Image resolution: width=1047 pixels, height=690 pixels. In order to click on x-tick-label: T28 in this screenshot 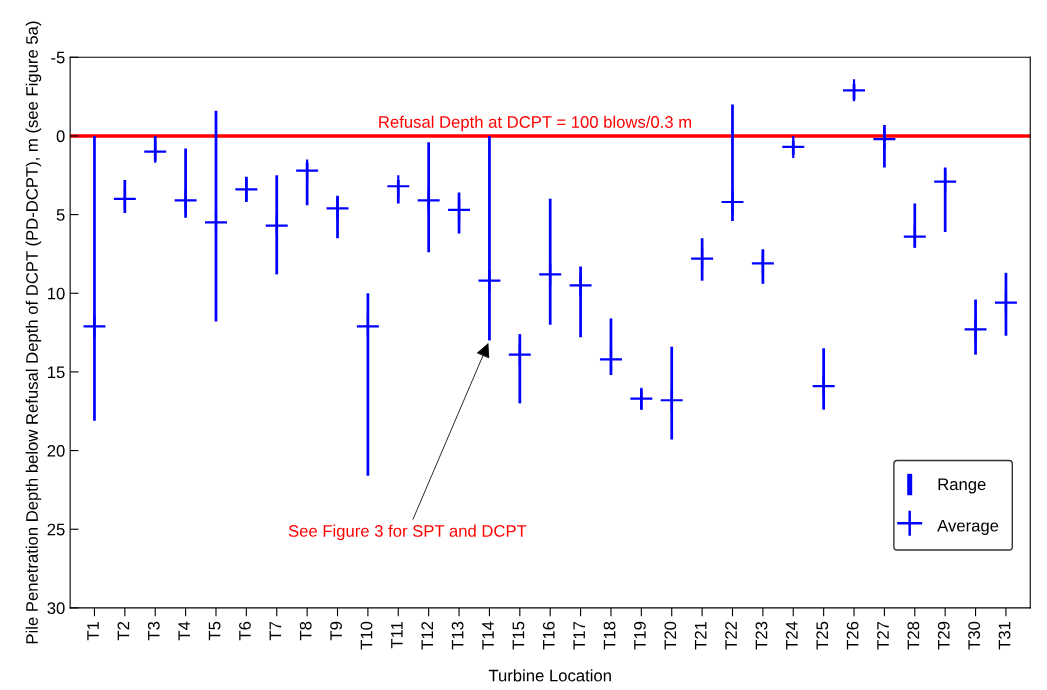, I will do `click(913, 635)`.